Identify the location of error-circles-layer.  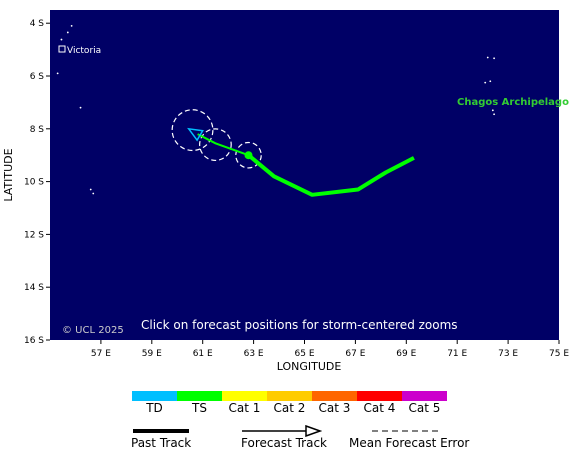
(216, 139).